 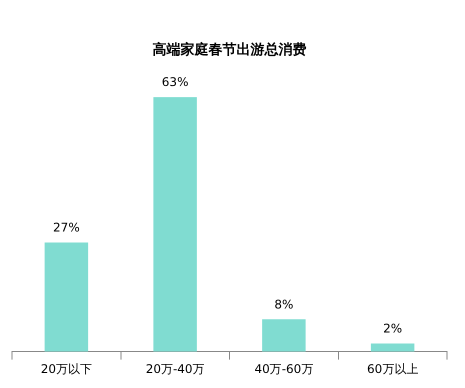 What do you see at coordinates (392, 329) in the screenshot?
I see `data-label: 2%` at bounding box center [392, 329].